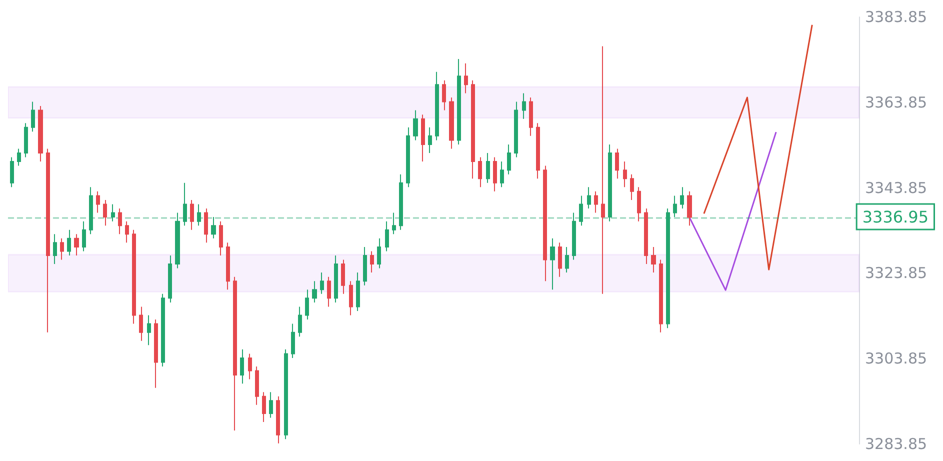 This screenshot has height=461, width=943. What do you see at coordinates (896, 17) in the screenshot?
I see `y-tick-label: 3383.85` at bounding box center [896, 17].